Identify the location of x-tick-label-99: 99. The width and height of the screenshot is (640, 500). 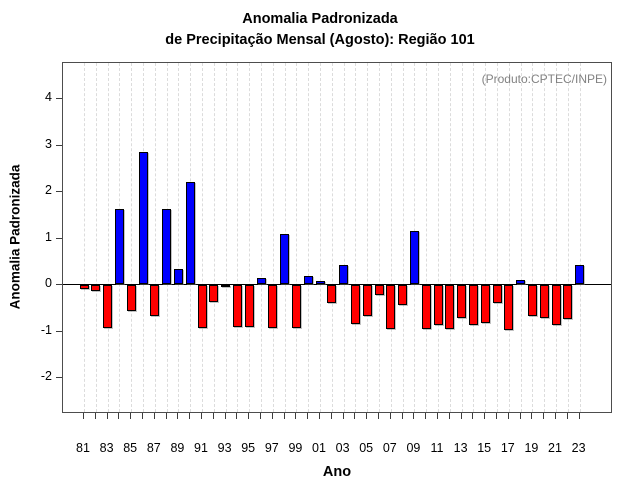
(295, 448).